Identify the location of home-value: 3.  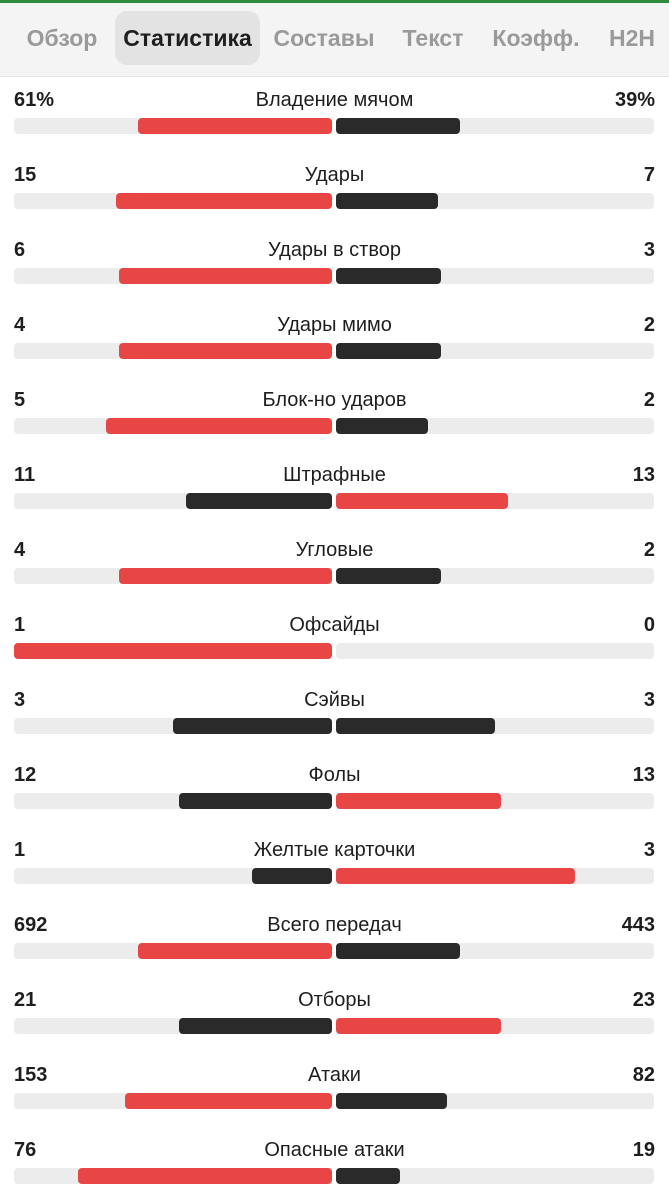
(20, 700).